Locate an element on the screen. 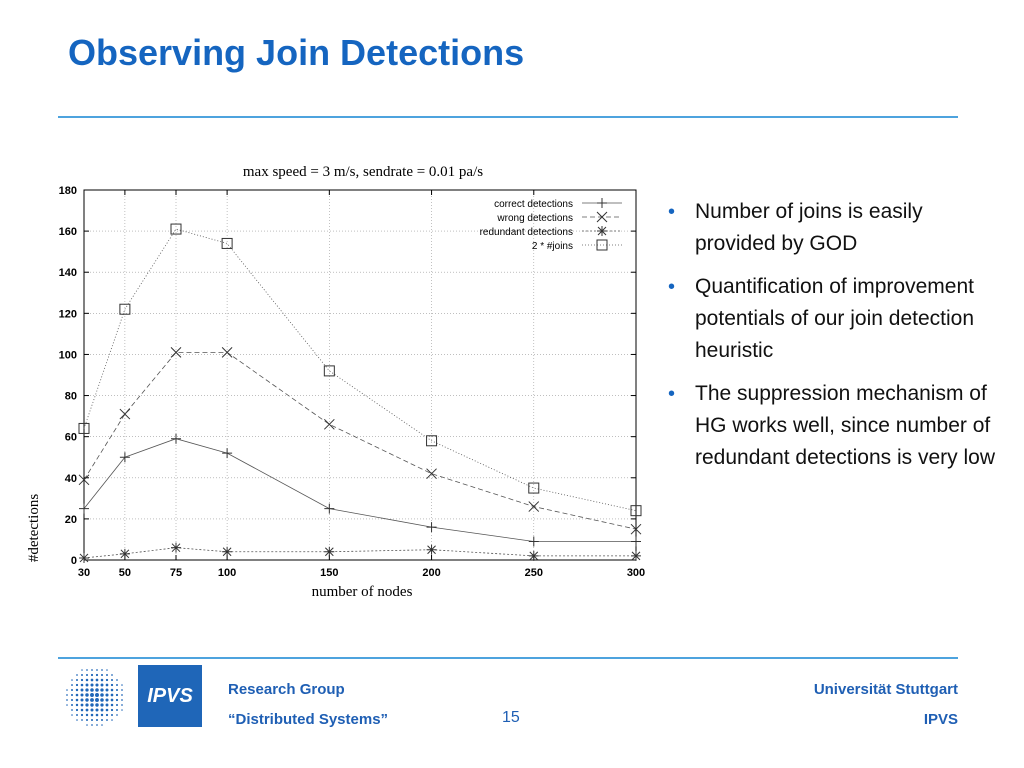  x-tick-label: 250 is located at coordinates (534, 573).